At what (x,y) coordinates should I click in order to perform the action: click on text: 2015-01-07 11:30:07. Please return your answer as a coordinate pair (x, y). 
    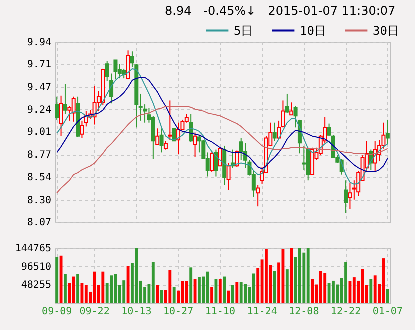
    Looking at the image, I should click on (332, 11).